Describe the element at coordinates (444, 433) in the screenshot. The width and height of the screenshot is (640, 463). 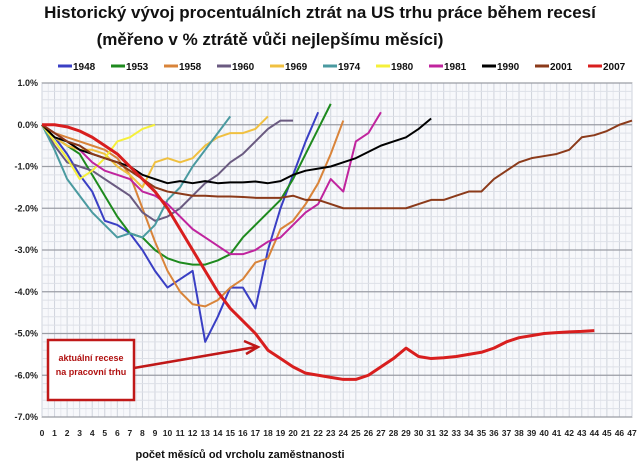
I see `x-tick-label: 32` at that location.